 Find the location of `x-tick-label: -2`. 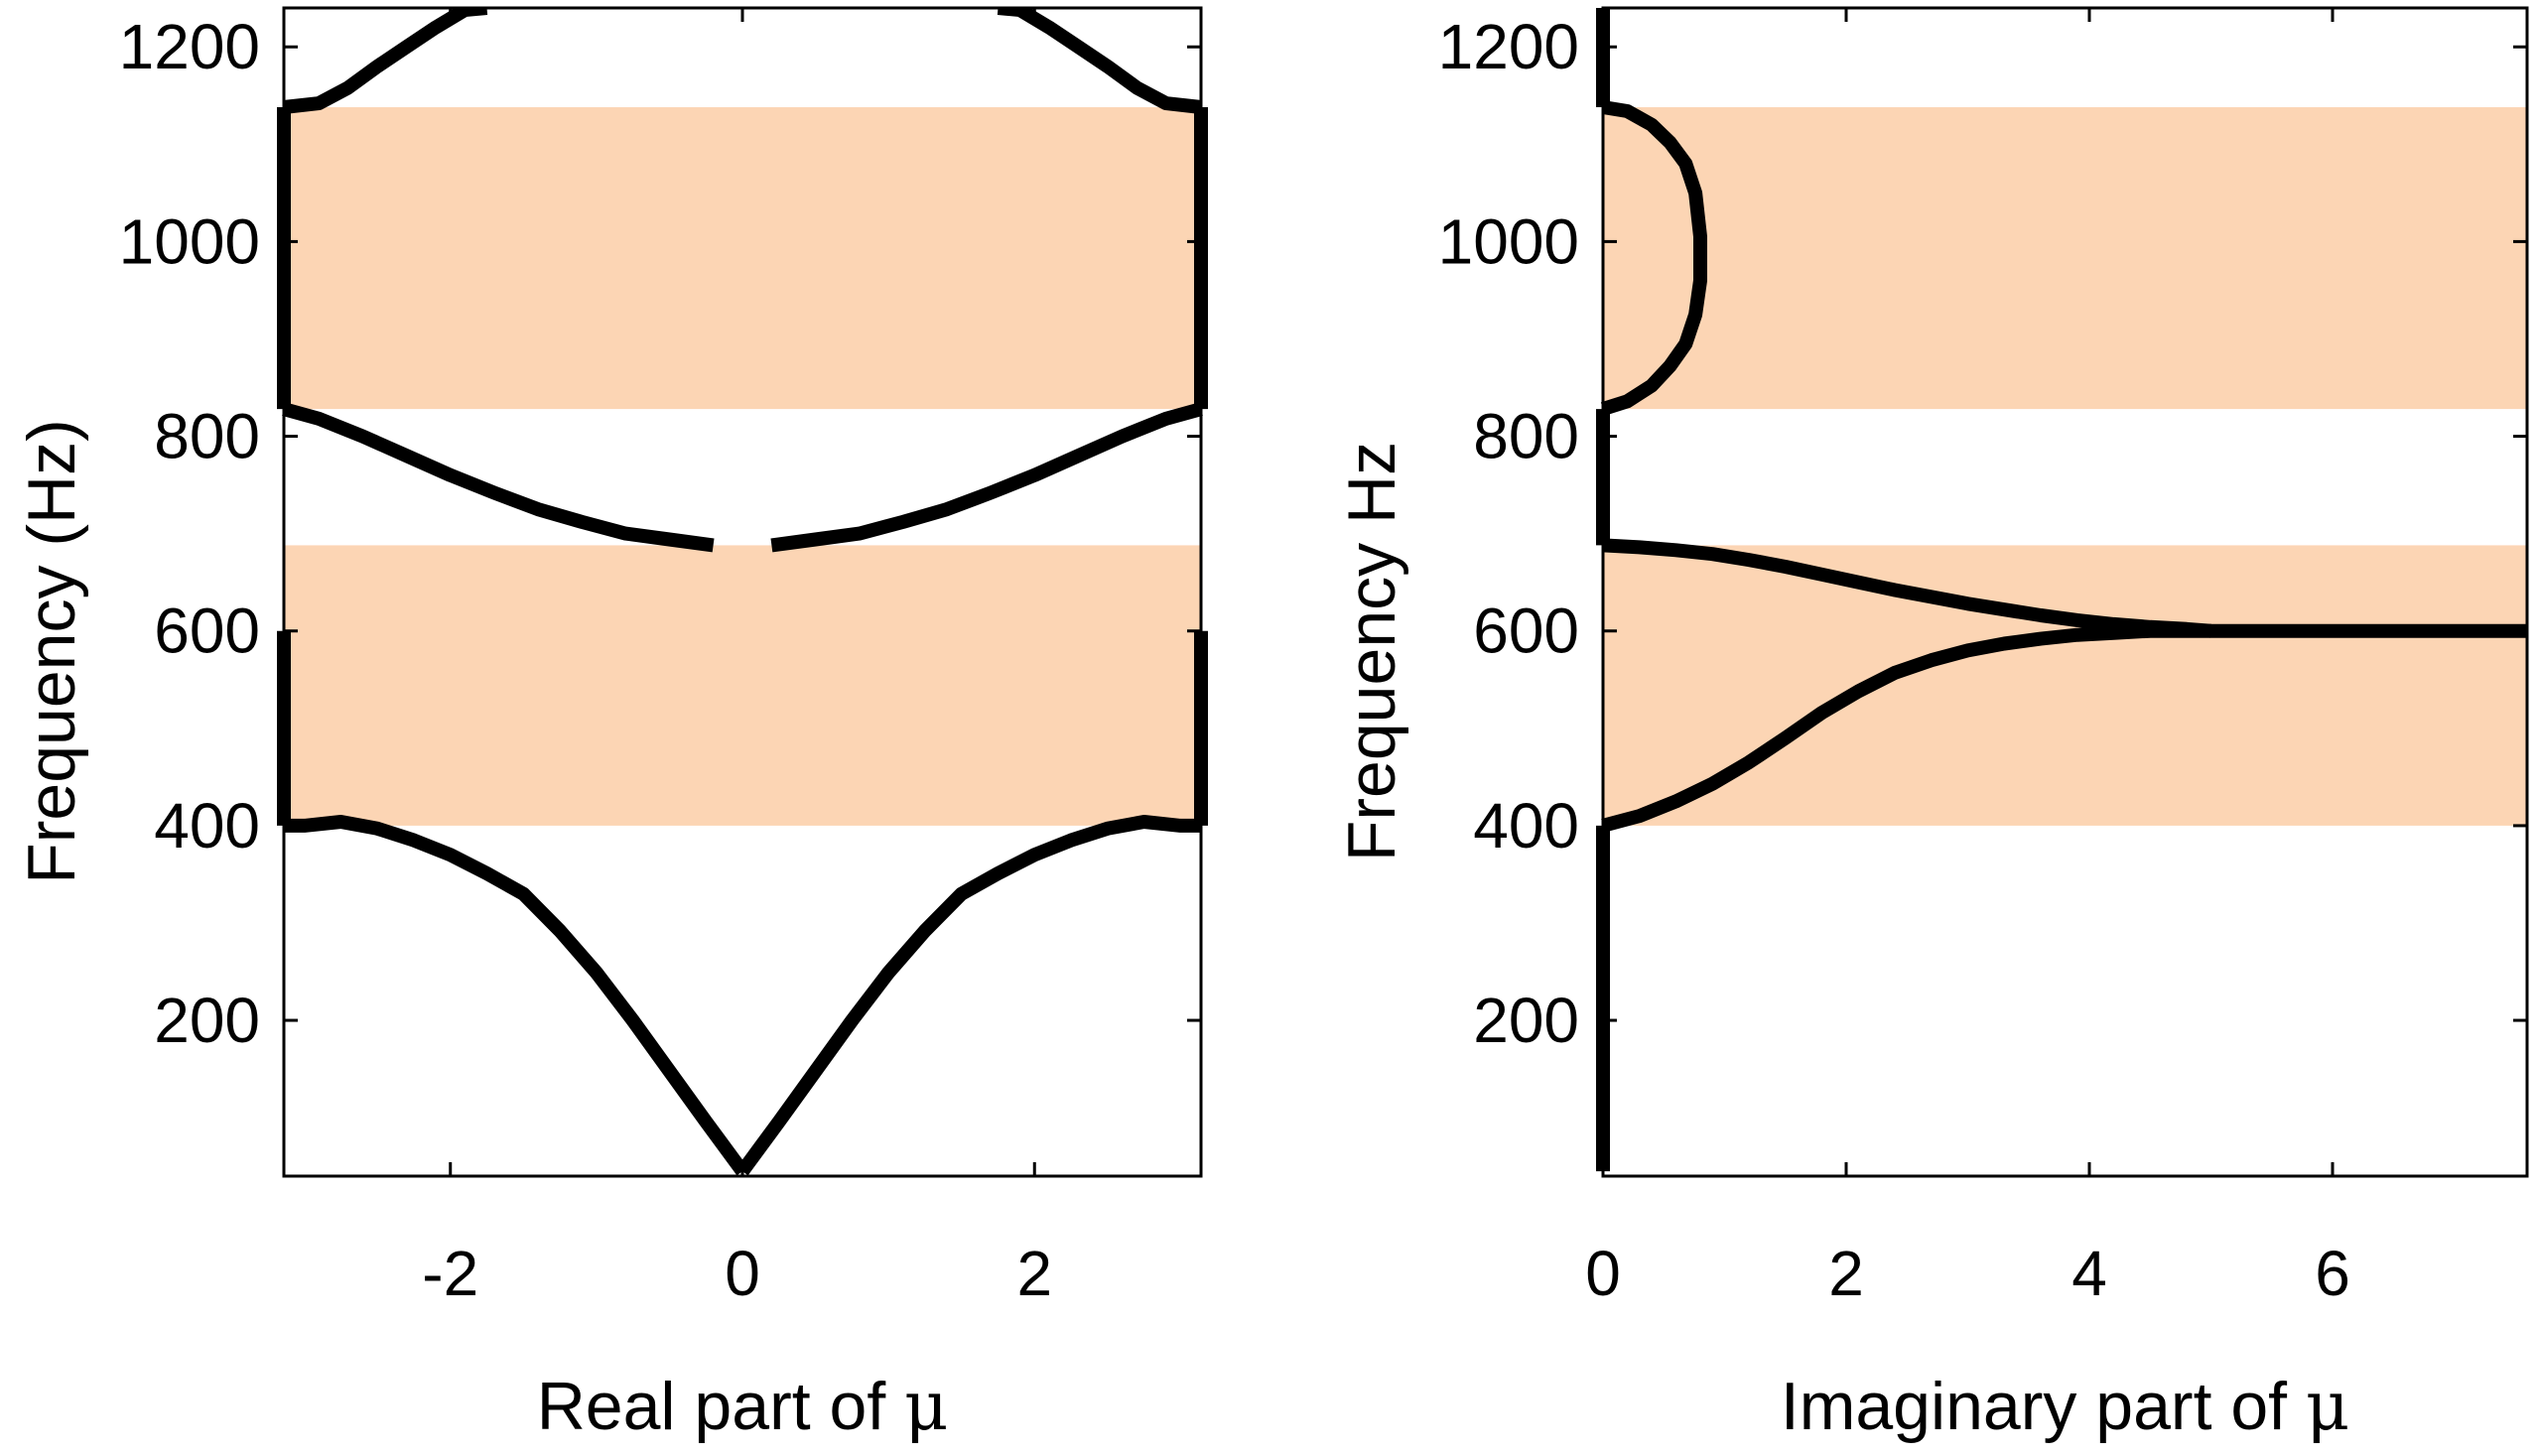

x-tick-label: -2 is located at coordinates (450, 1273).